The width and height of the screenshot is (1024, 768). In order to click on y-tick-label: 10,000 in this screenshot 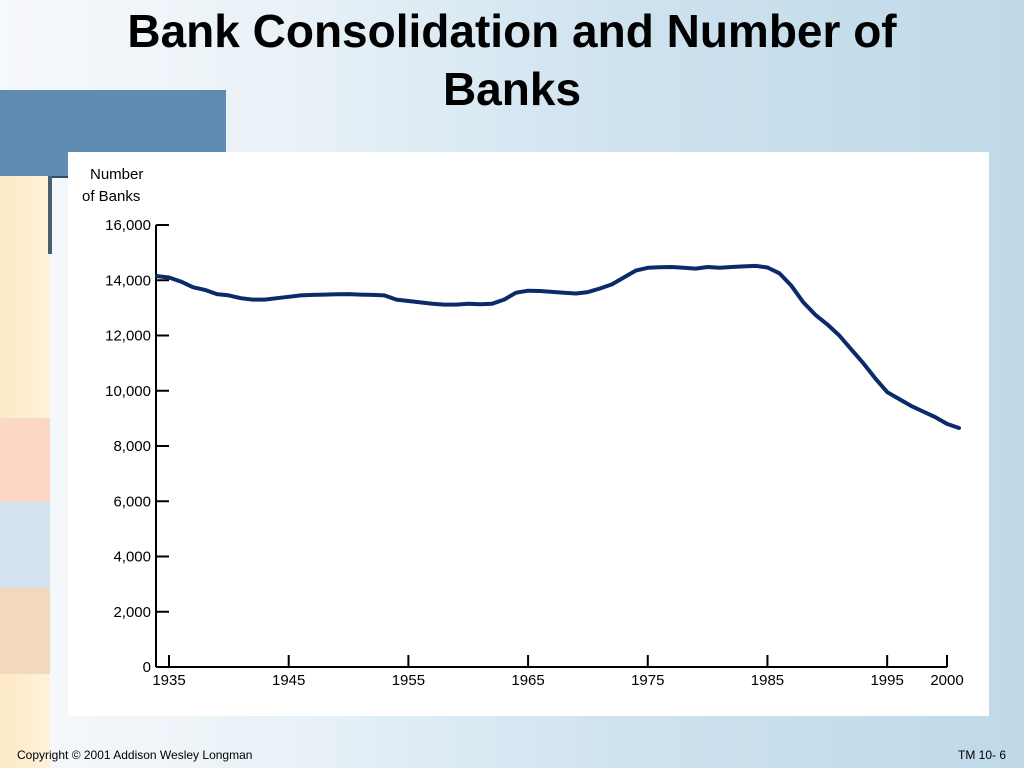, I will do `click(128, 391)`.